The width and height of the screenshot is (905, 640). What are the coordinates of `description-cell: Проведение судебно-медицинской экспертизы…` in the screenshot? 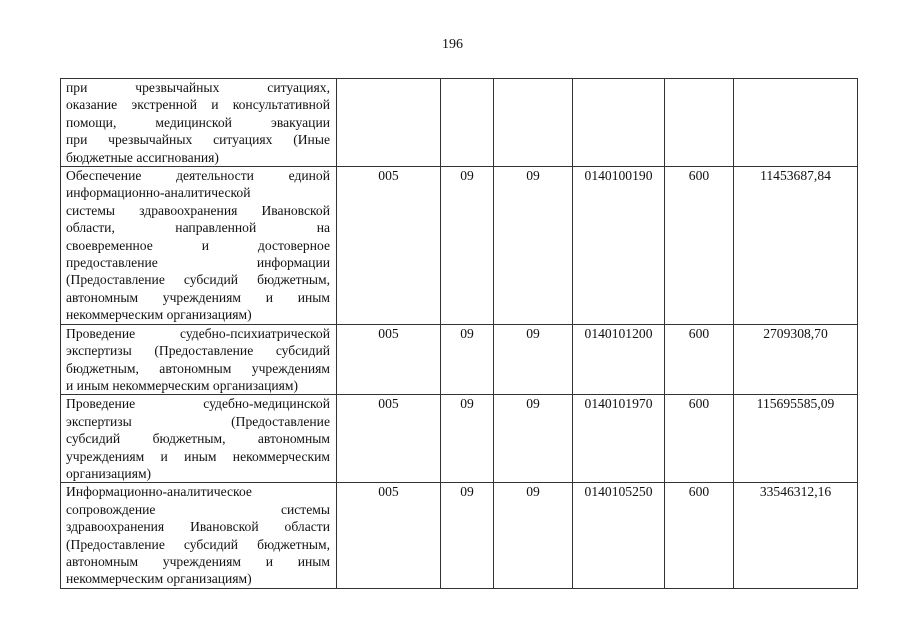 It's located at (198, 439).